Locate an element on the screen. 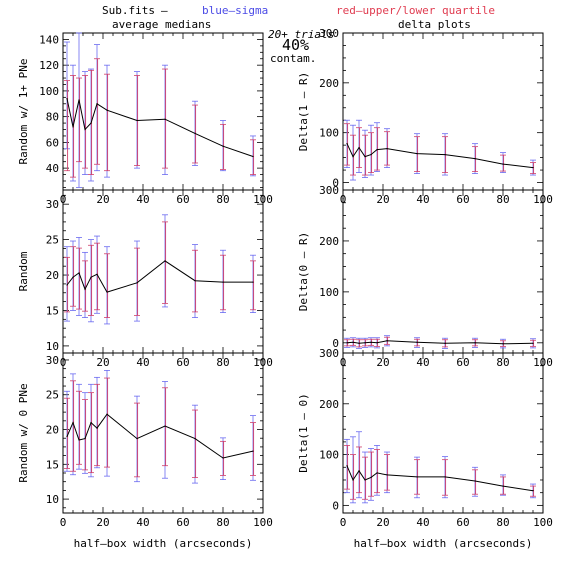 This screenshot has width=574, height=574. right-panel-title: delta plots is located at coordinates (434, 24).